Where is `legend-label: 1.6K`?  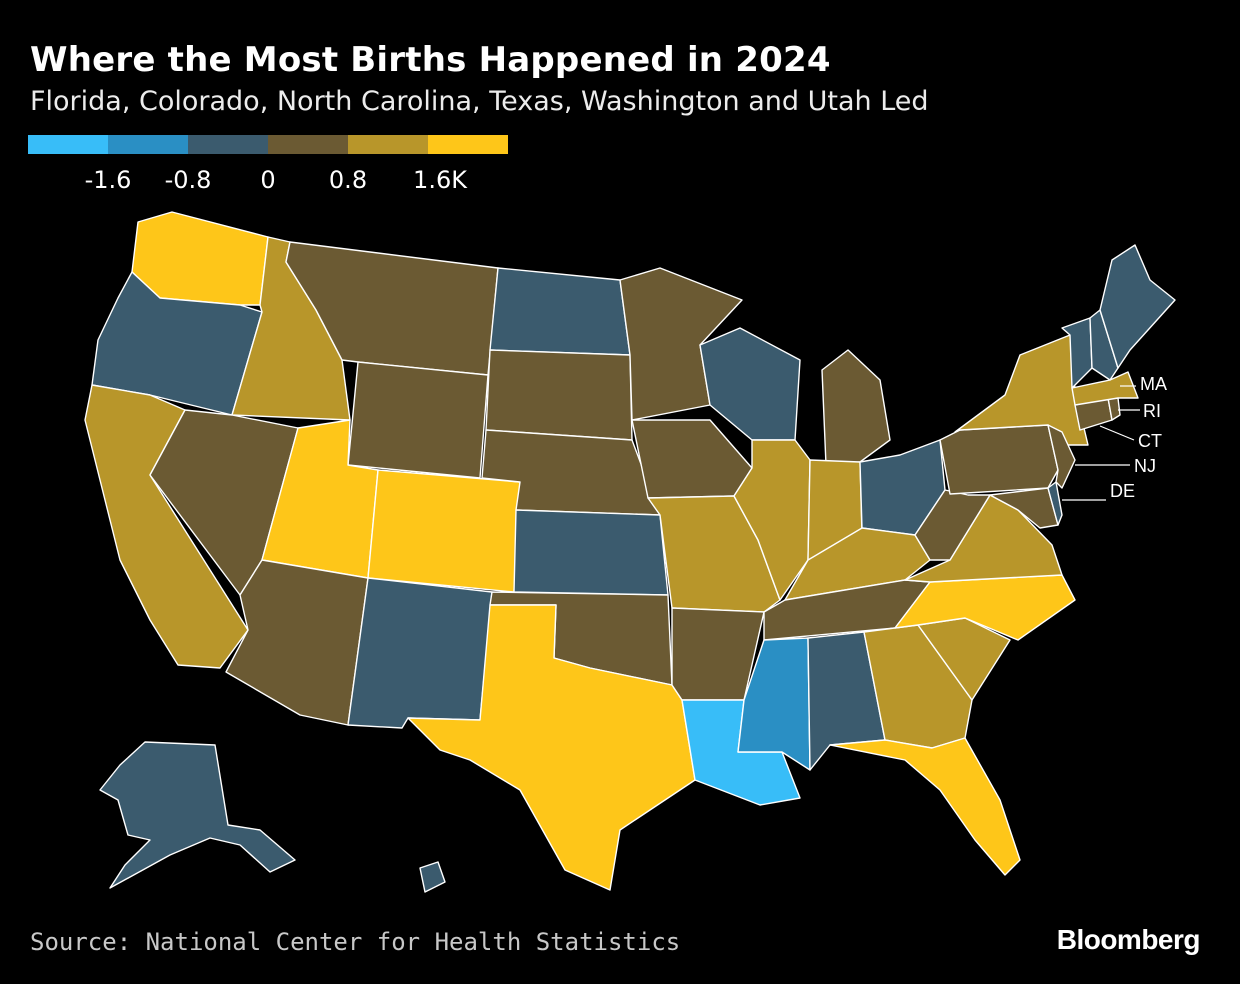 legend-label: 1.6K is located at coordinates (440, 180).